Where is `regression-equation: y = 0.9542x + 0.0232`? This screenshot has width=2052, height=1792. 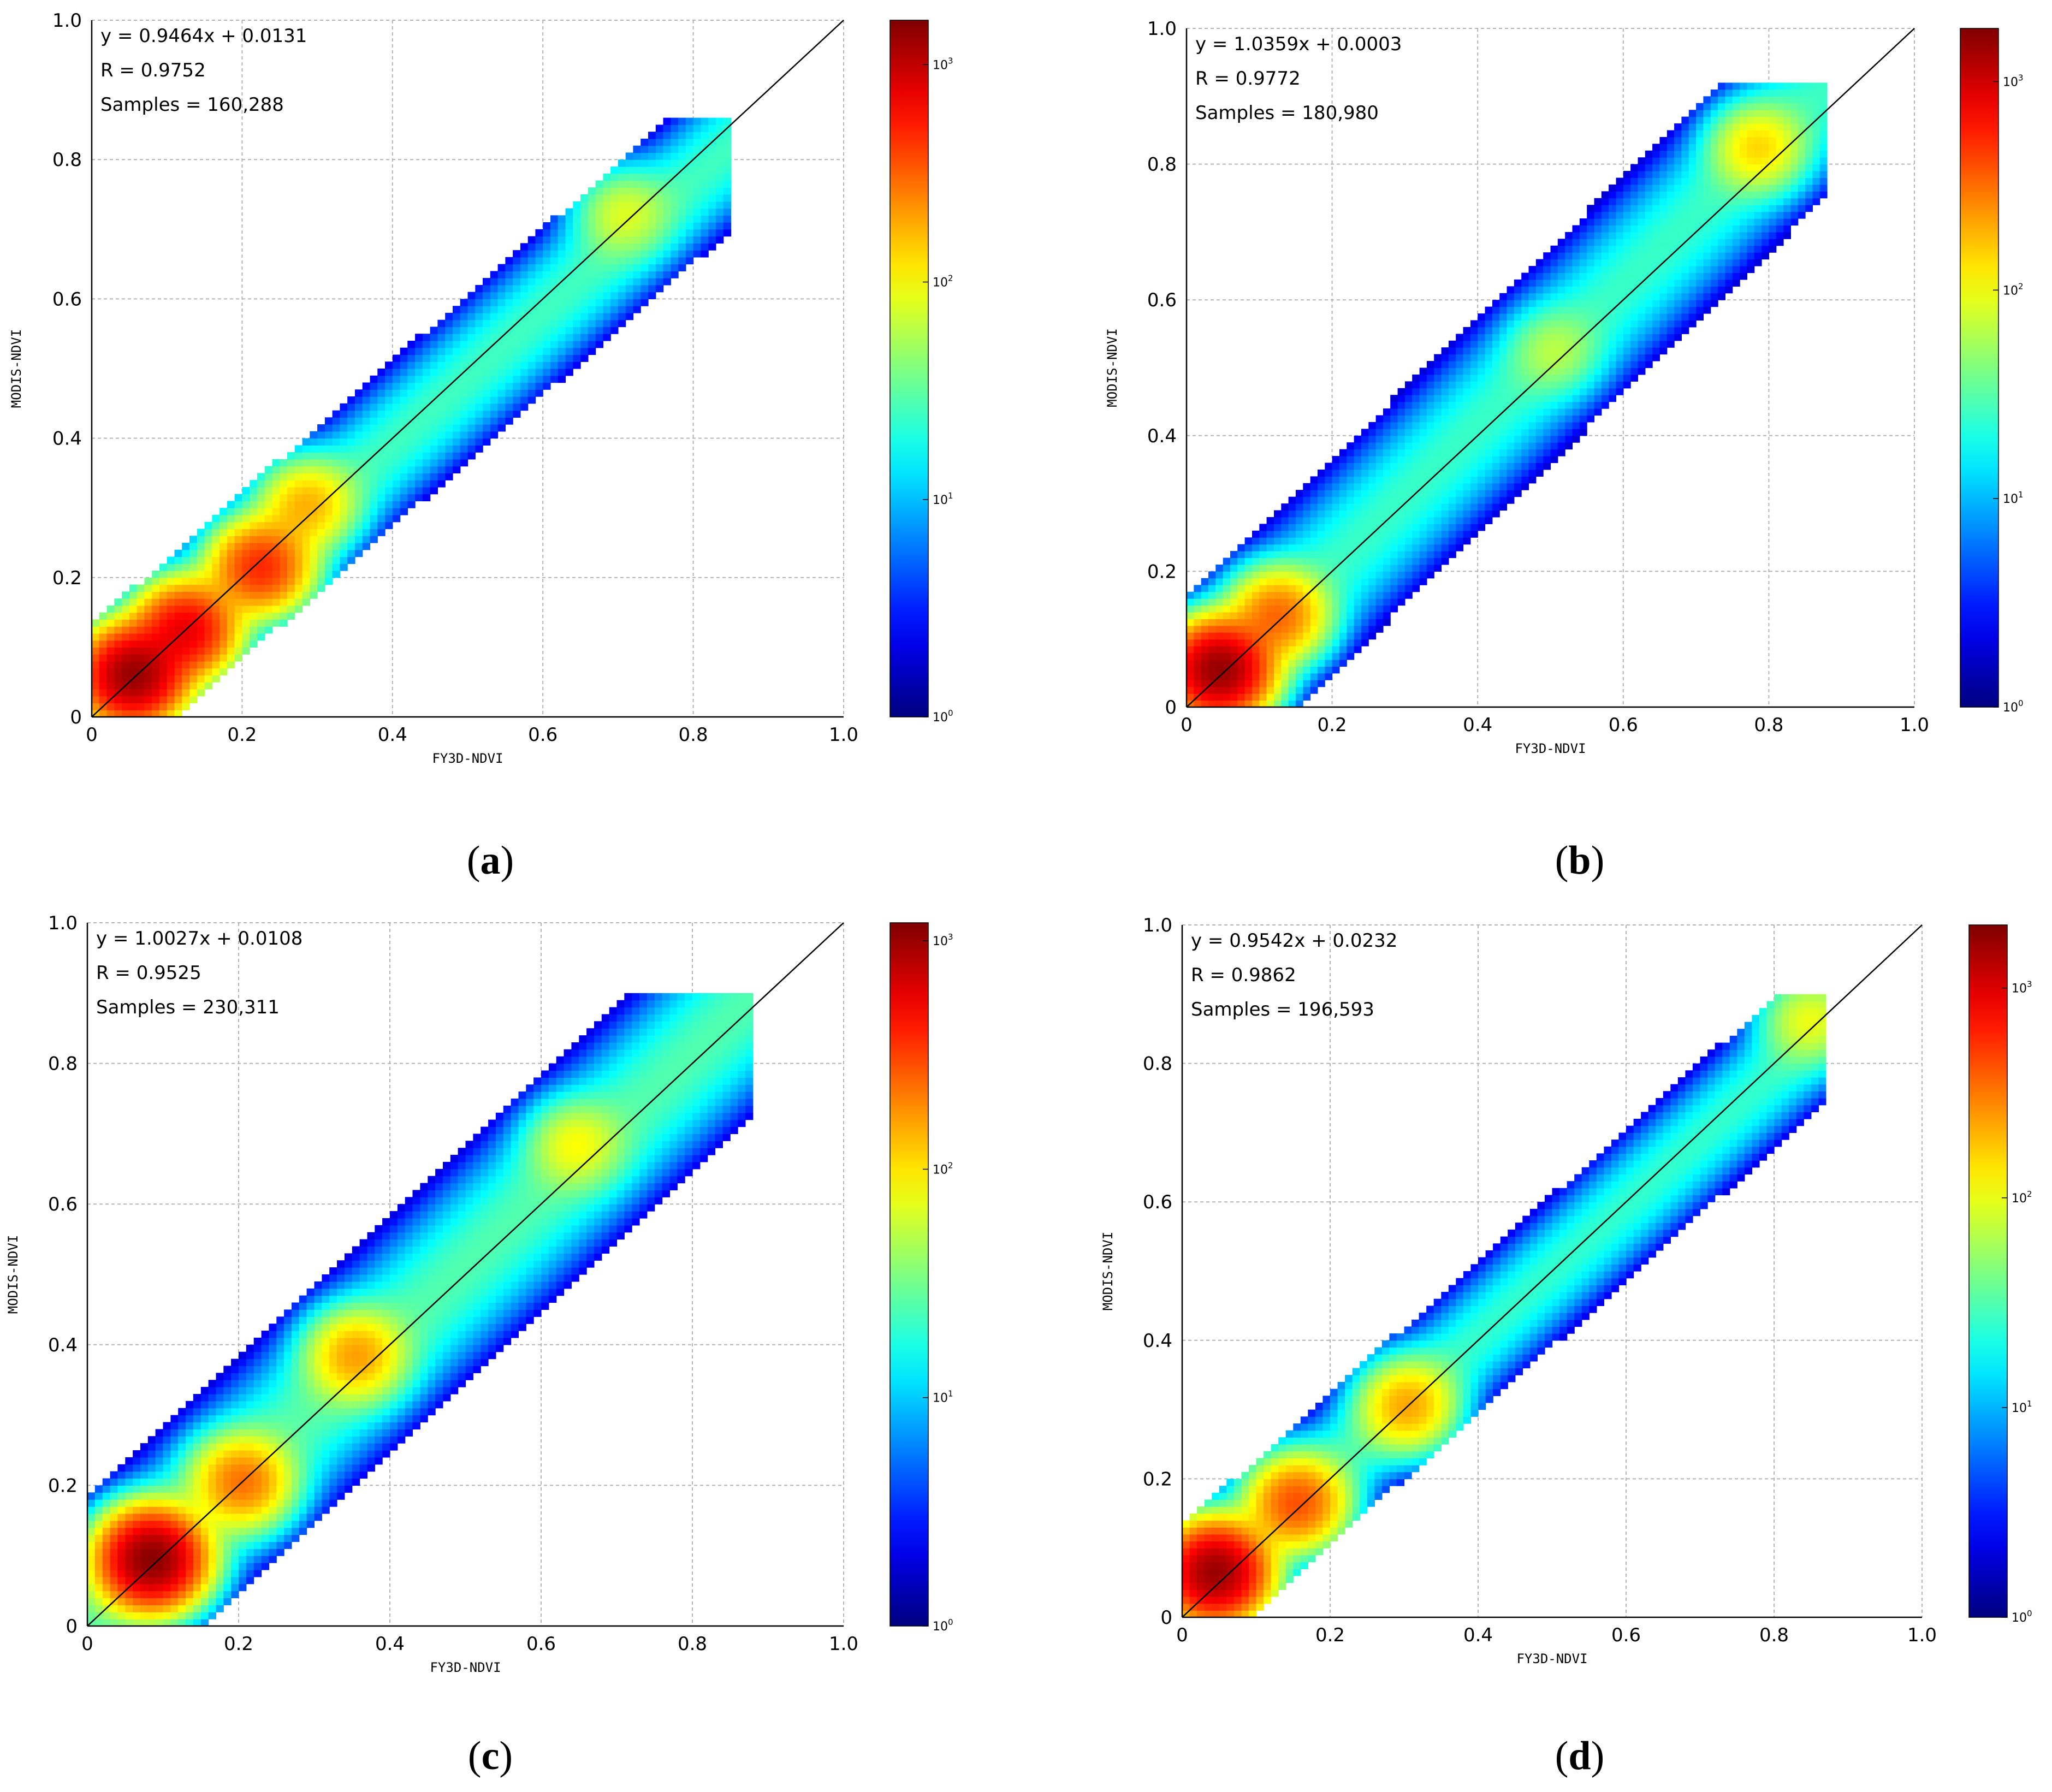
regression-equation: y = 0.9542x + 0.0232 is located at coordinates (1294, 941).